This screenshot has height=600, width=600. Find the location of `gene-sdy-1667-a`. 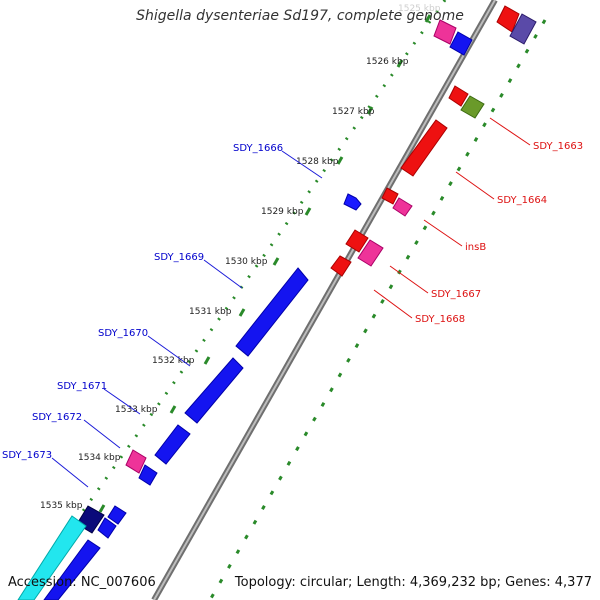

gene-sdy-1667-a is located at coordinates (357, 241).